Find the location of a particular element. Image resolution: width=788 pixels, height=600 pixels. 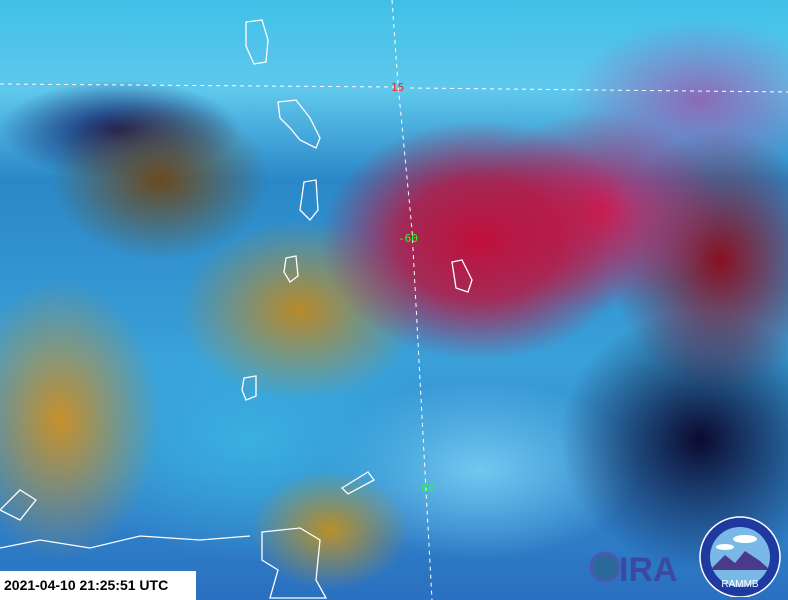

island-trinidad is located at coordinates (294, 563).